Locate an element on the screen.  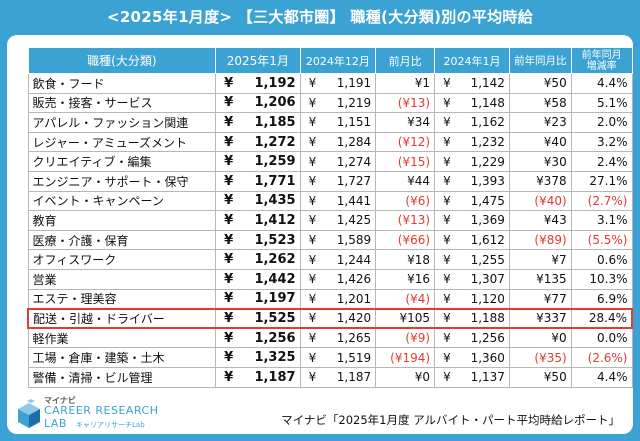
cell-job: 配送・引越・ドライバー is located at coordinates (122, 318).